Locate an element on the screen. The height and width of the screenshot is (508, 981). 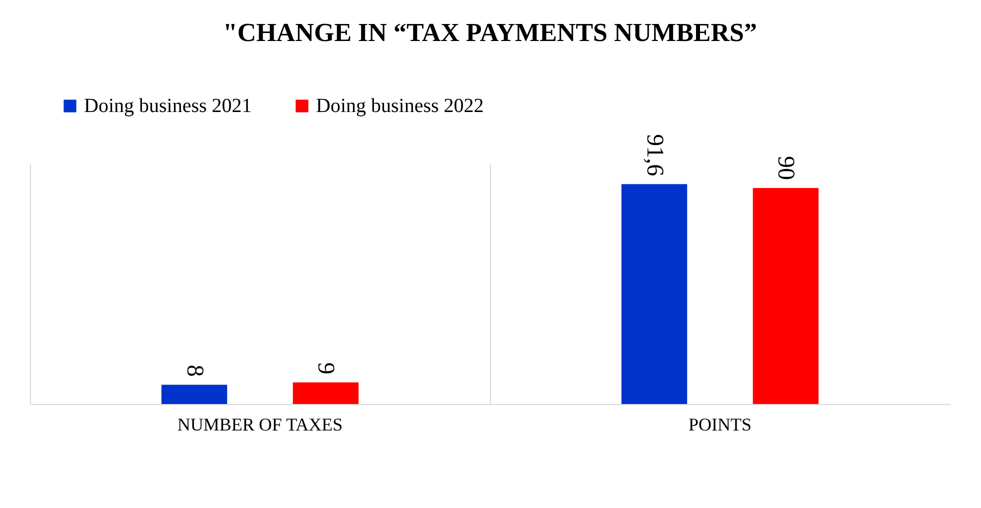
data-label: 91,6 is located at coordinates (654, 155).